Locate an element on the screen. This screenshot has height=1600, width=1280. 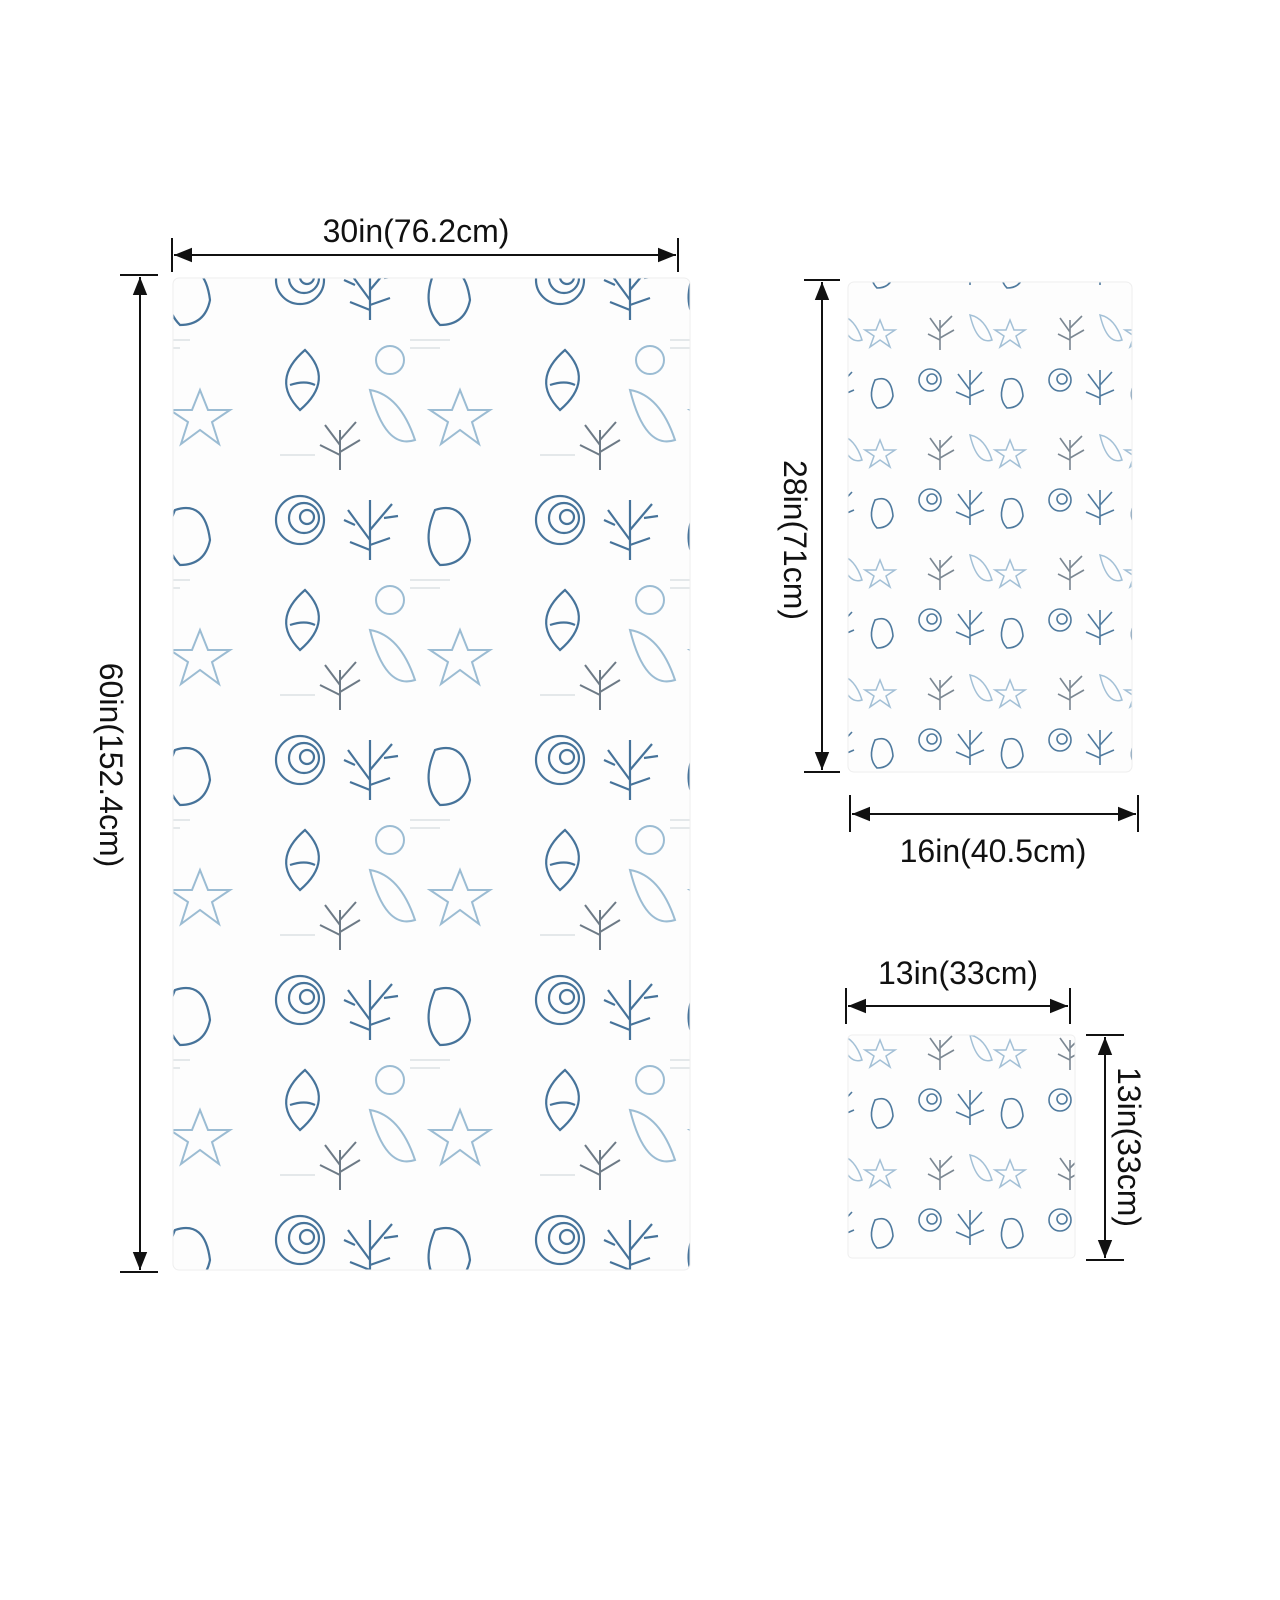
height-label: 60in(152.4cm) is located at coordinates (111, 765).